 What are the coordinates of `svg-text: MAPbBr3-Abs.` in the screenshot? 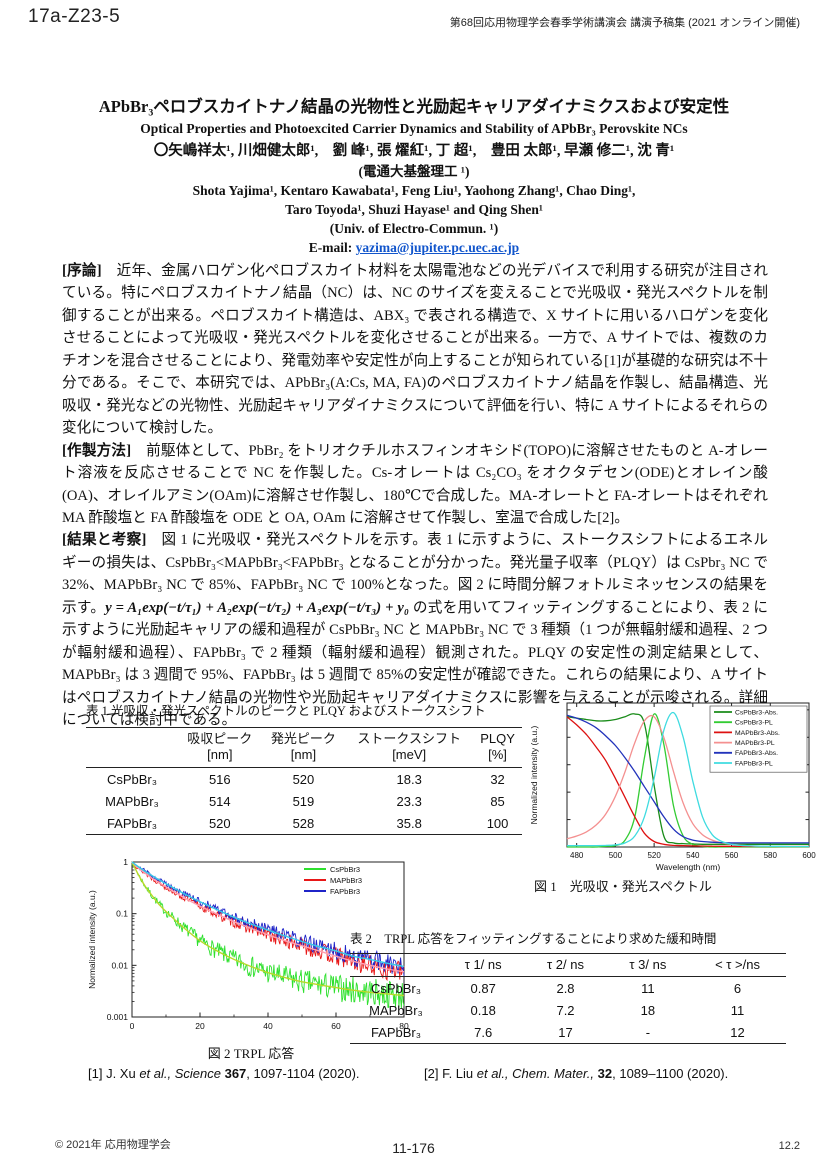 It's located at (757, 733).